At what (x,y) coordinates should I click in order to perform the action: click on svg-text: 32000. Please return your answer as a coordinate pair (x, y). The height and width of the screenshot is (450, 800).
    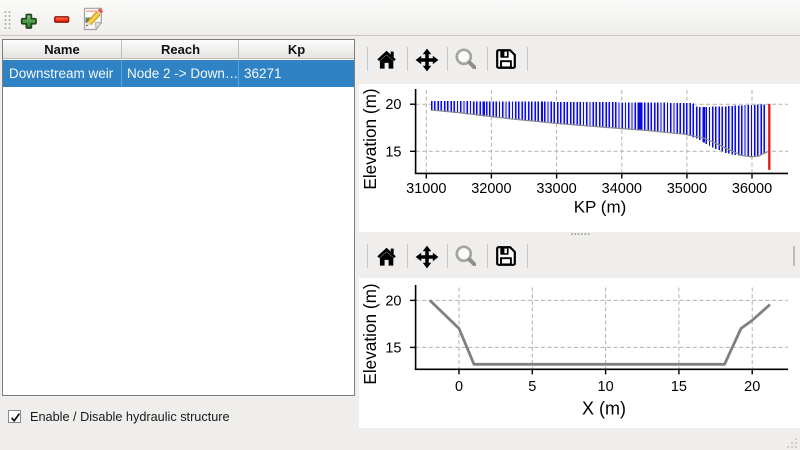
    Looking at the image, I should click on (491, 189).